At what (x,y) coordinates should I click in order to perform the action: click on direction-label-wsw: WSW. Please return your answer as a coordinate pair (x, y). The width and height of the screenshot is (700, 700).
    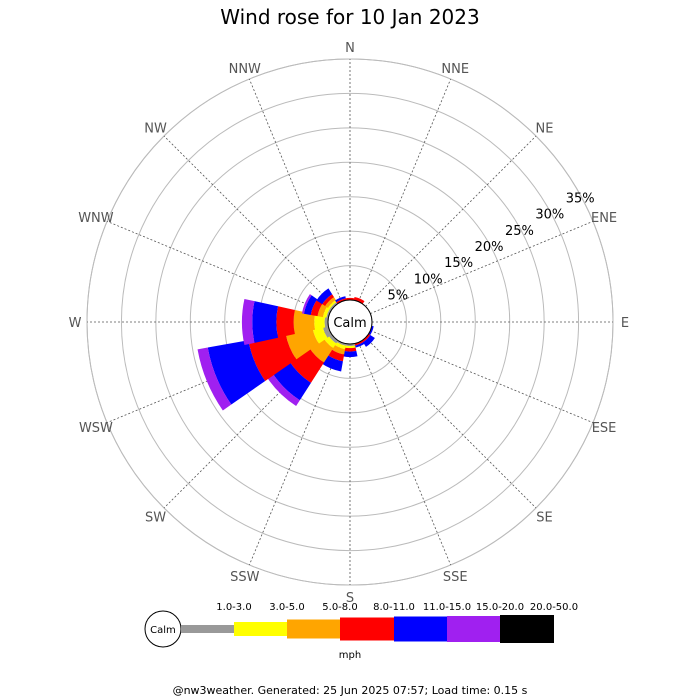
    Looking at the image, I should click on (96, 428).